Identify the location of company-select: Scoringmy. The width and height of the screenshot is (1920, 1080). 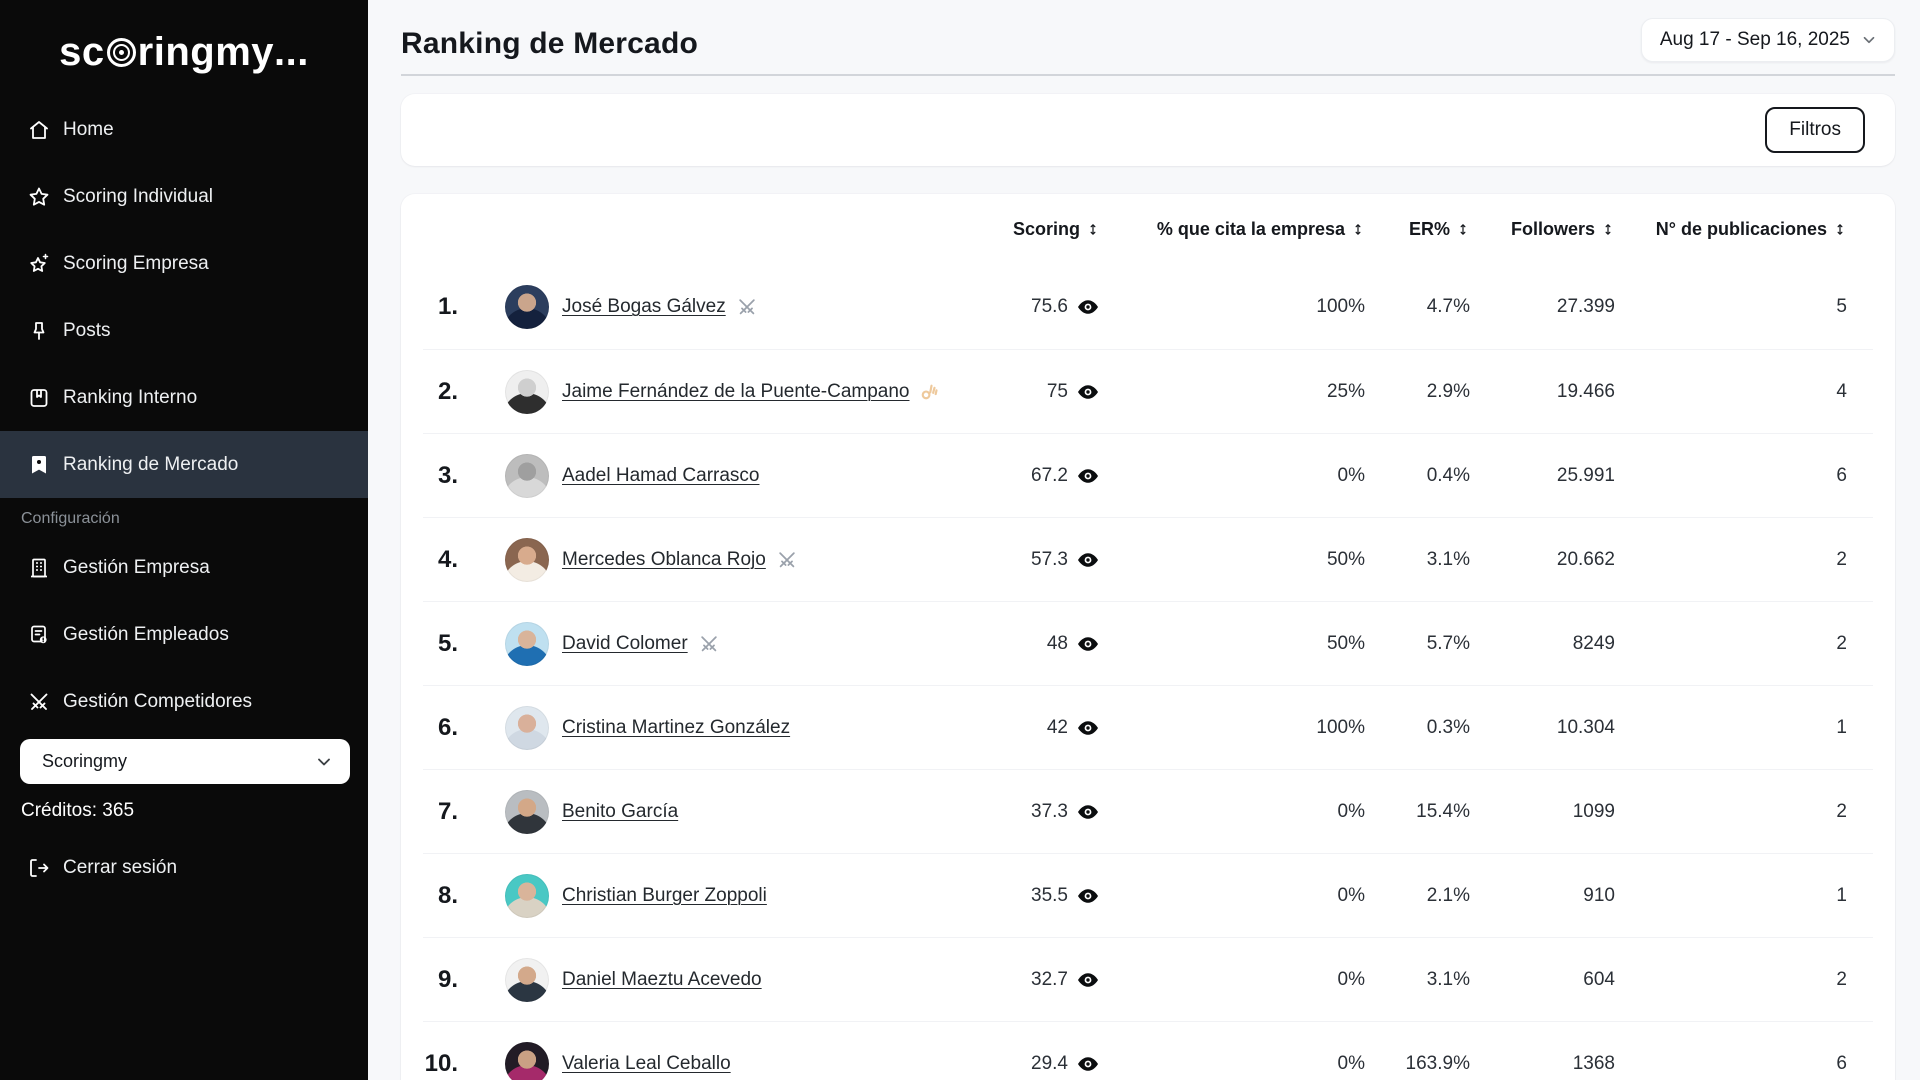
(185, 761).